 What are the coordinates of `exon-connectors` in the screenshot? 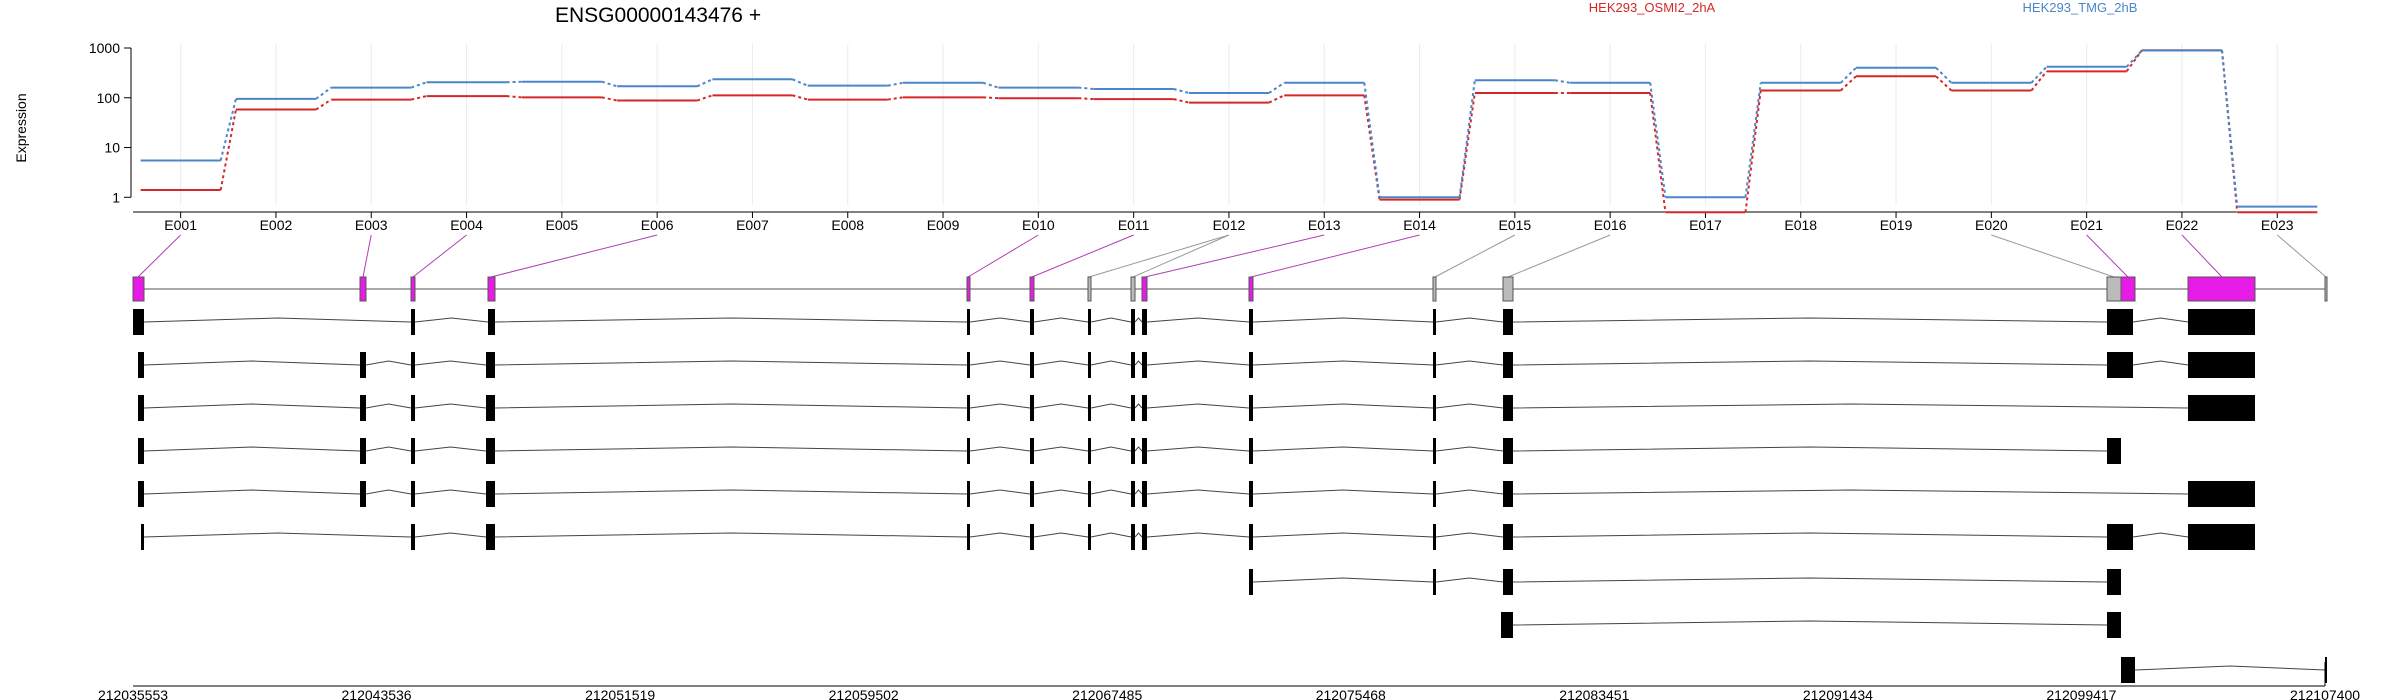 It's located at (1232, 256).